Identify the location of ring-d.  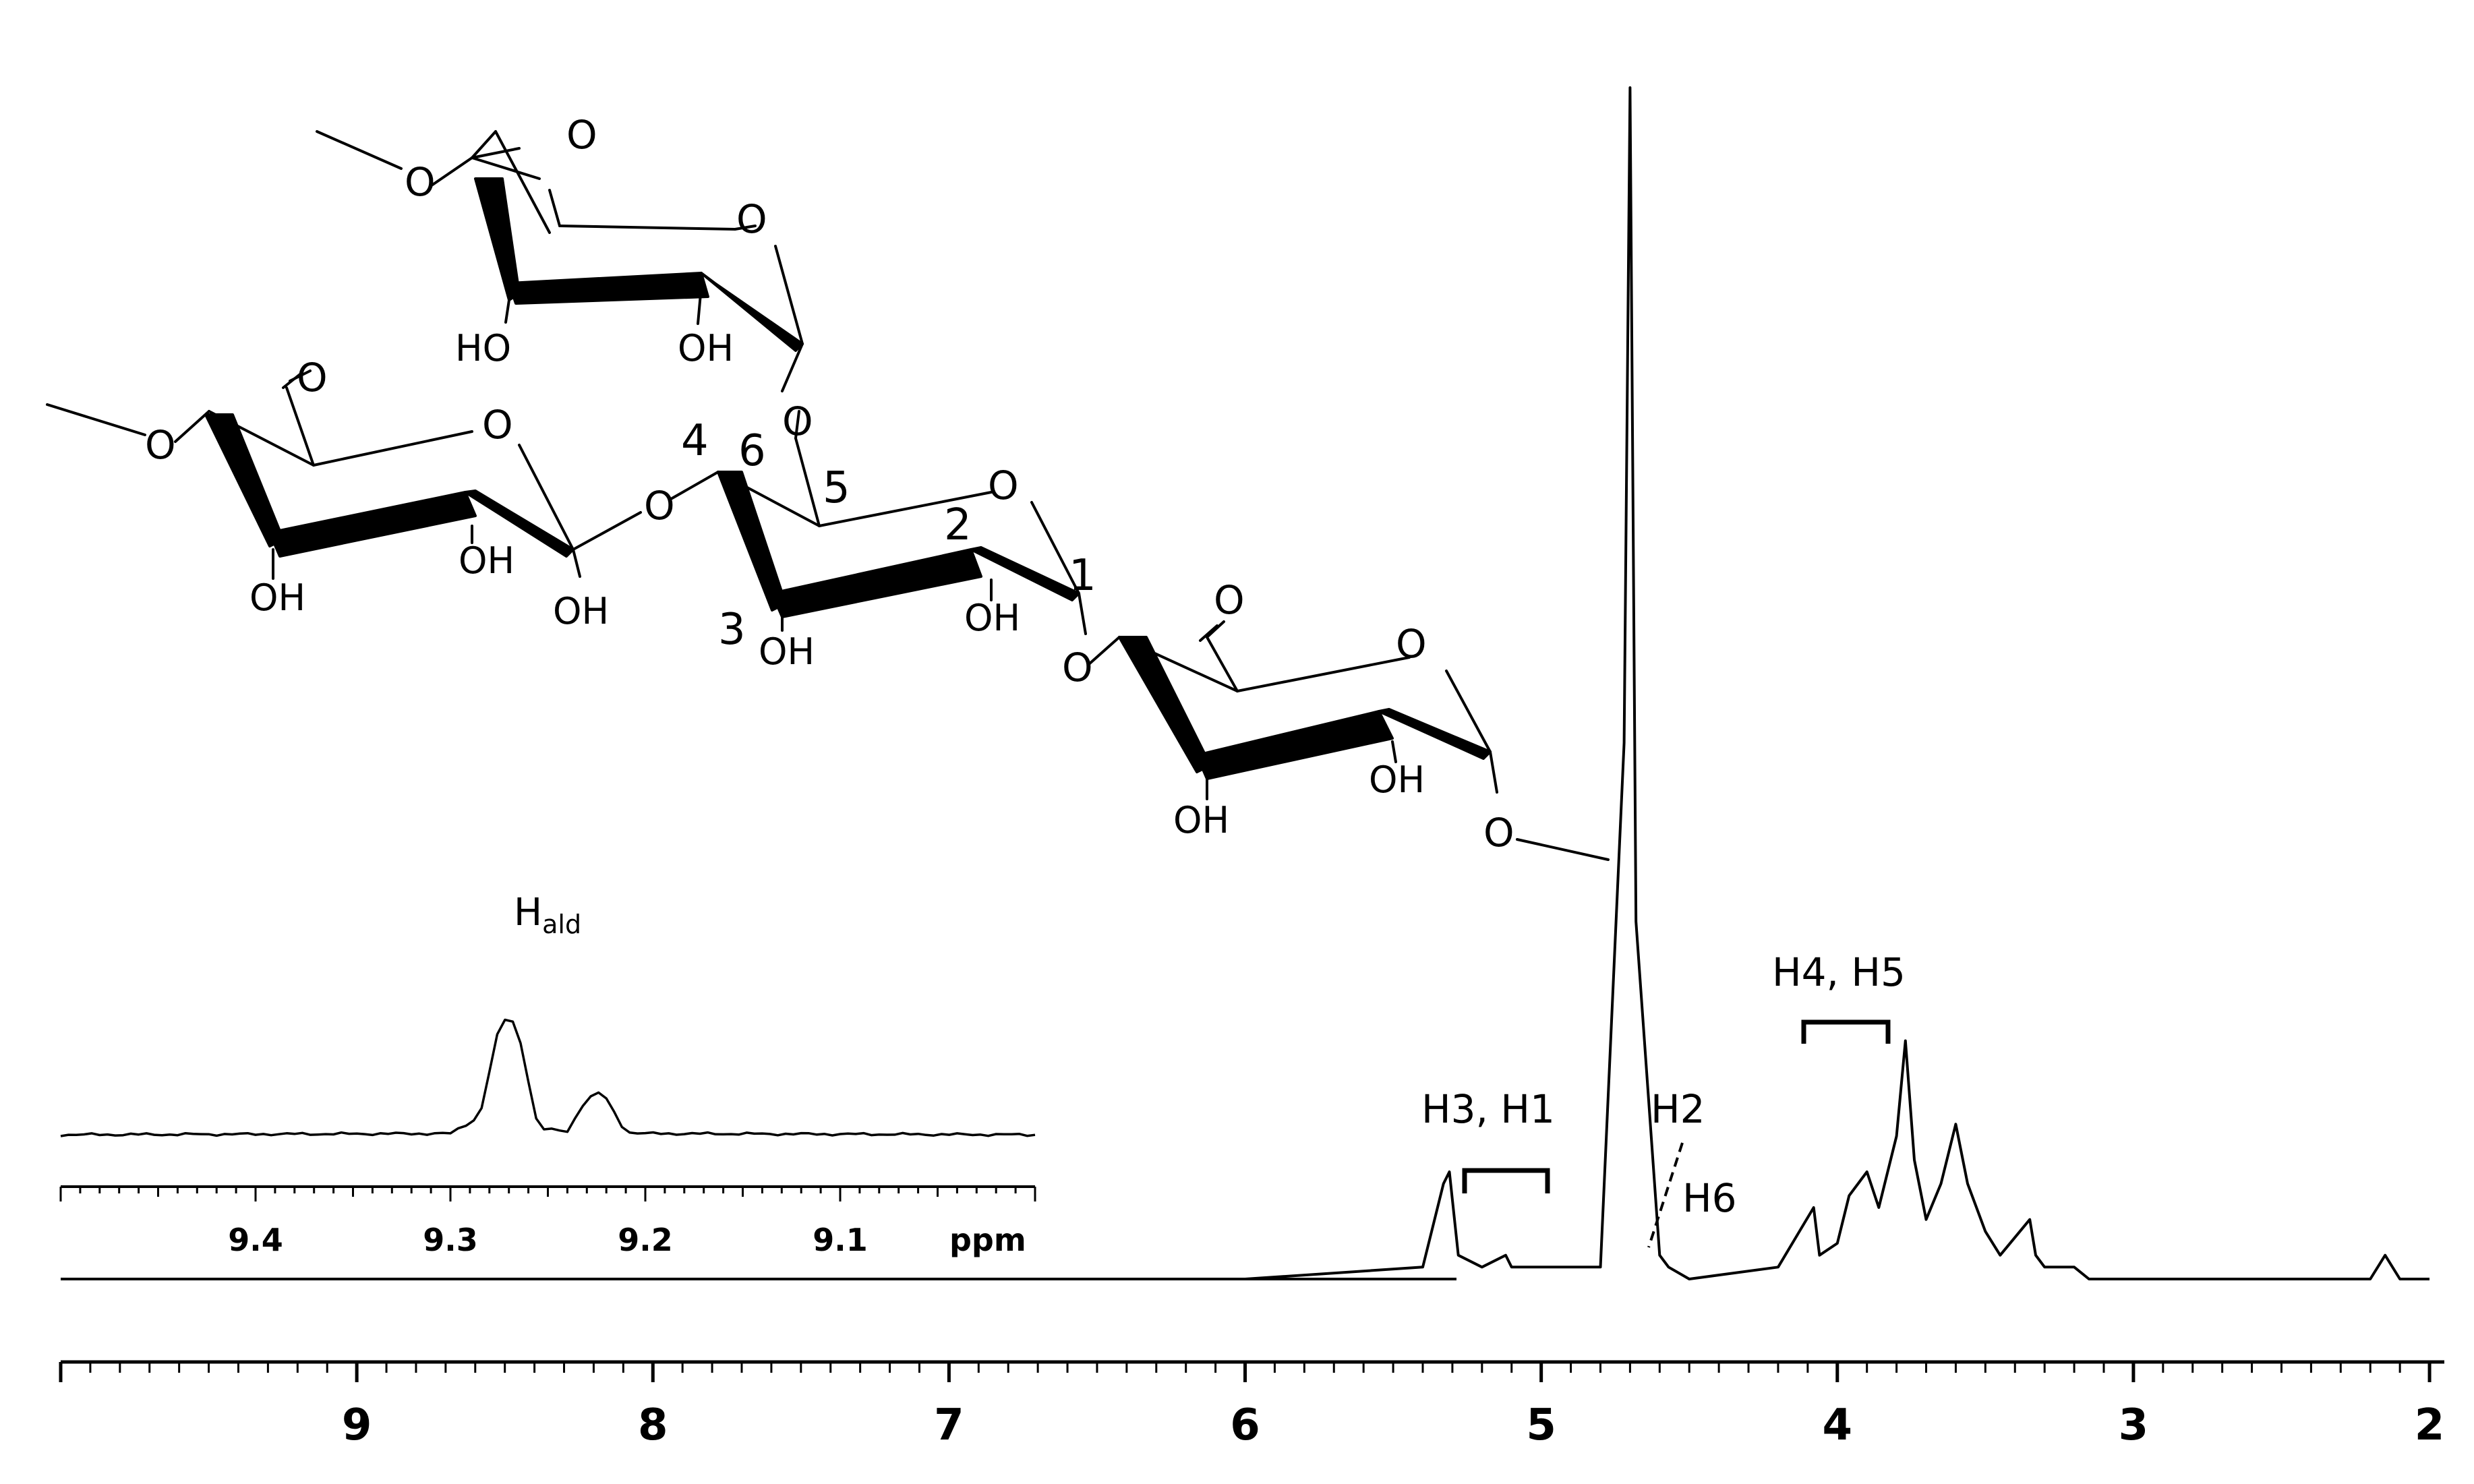
(1349, 740).